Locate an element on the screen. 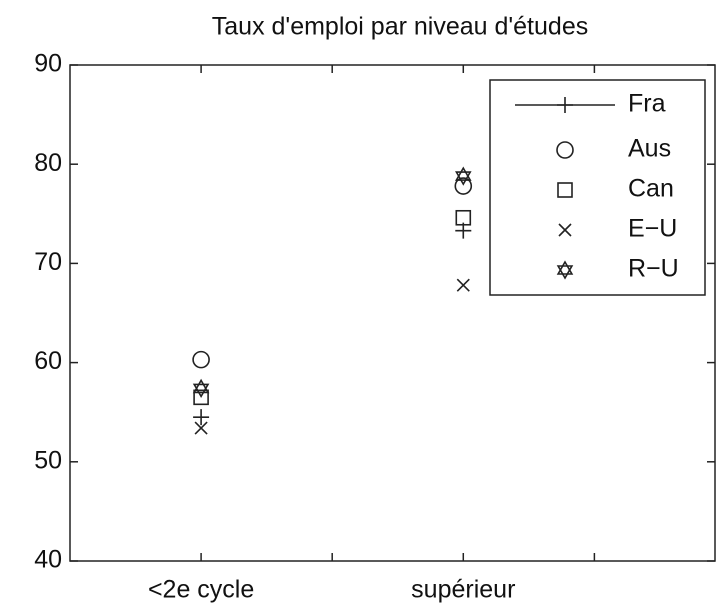  legend-label: Can is located at coordinates (651, 189).